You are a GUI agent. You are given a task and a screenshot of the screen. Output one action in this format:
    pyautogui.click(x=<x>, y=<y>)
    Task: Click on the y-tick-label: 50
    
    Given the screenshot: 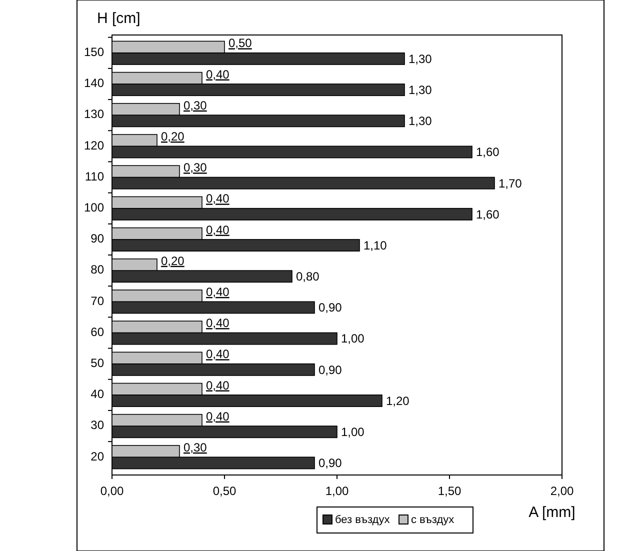 What is the action you would take?
    pyautogui.click(x=97, y=363)
    